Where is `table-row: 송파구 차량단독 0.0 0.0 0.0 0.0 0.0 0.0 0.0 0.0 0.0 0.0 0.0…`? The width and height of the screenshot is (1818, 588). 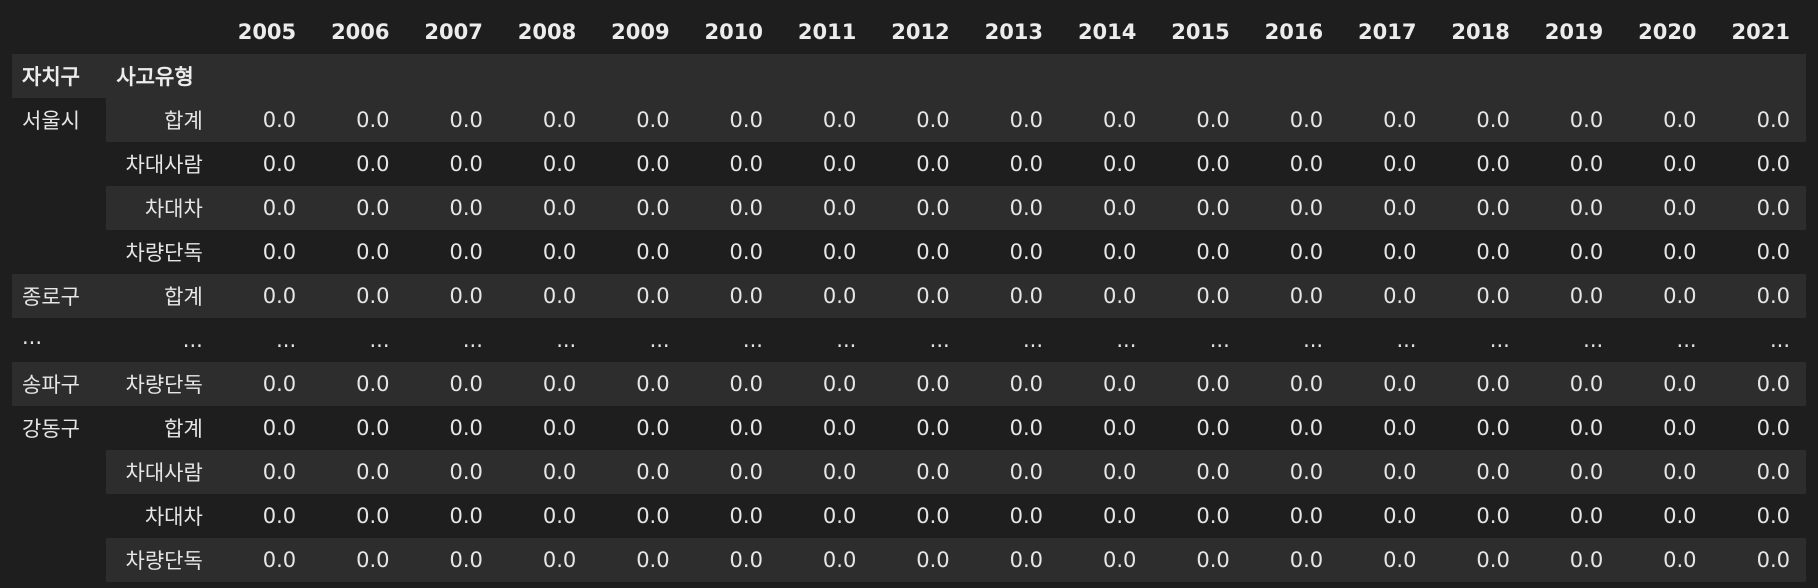 table-row: 송파구 차량단독 0.0 0.0 0.0 0.0 0.0 0.0 0.0 0.0 0.0 0.0 0.0… is located at coordinates (909, 384).